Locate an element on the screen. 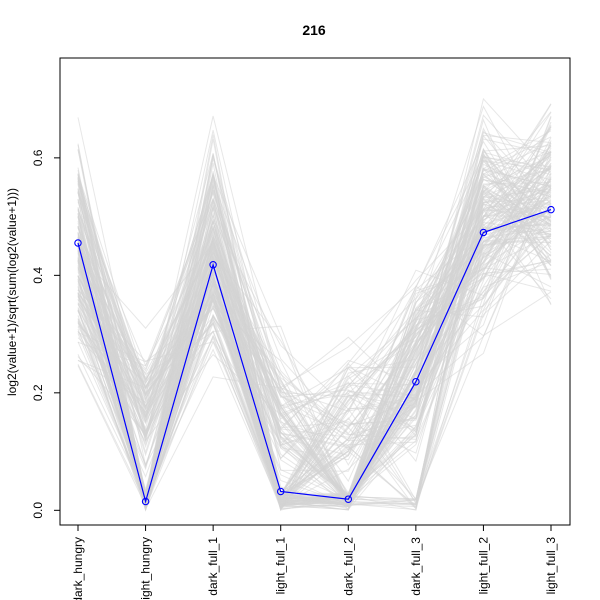  x-tick-label-light_full_2: light_full_2 is located at coordinates (483, 566).